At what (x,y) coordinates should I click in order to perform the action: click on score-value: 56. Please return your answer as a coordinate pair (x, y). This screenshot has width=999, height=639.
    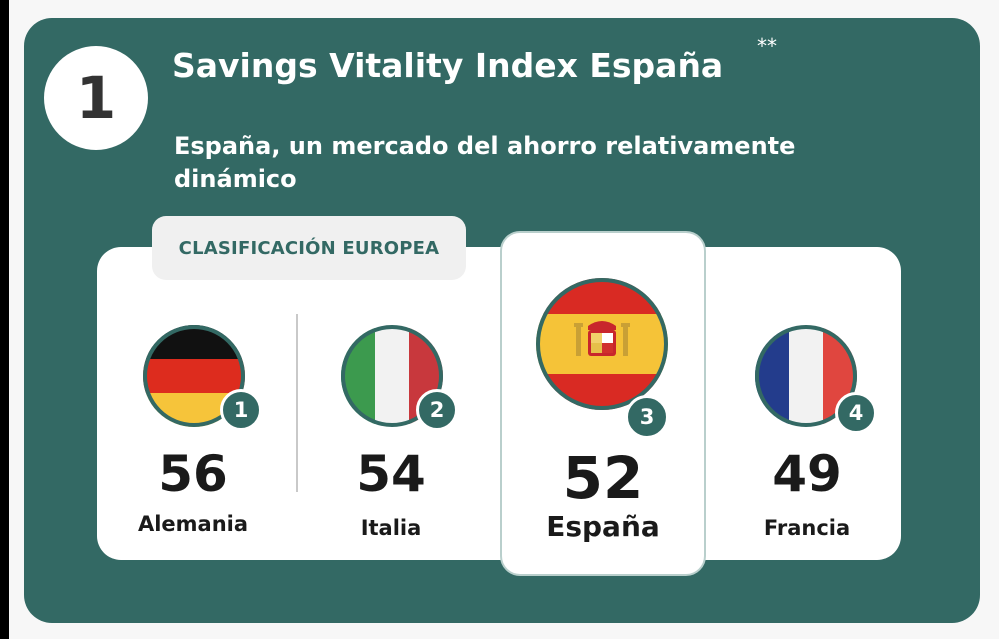
    Looking at the image, I should click on (193, 474).